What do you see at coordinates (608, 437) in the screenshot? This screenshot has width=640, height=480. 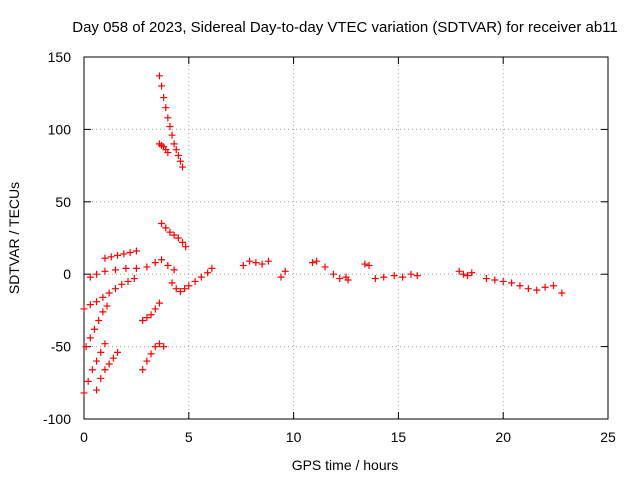 I see `x-tick-label: 25` at bounding box center [608, 437].